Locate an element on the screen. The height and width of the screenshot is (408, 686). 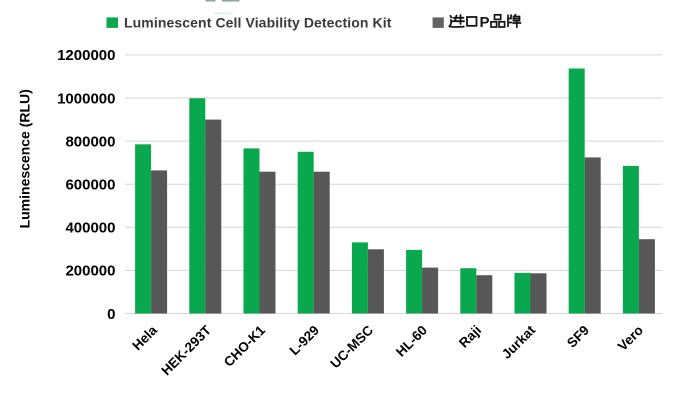
svg-text: 800000 is located at coordinates (90, 141).